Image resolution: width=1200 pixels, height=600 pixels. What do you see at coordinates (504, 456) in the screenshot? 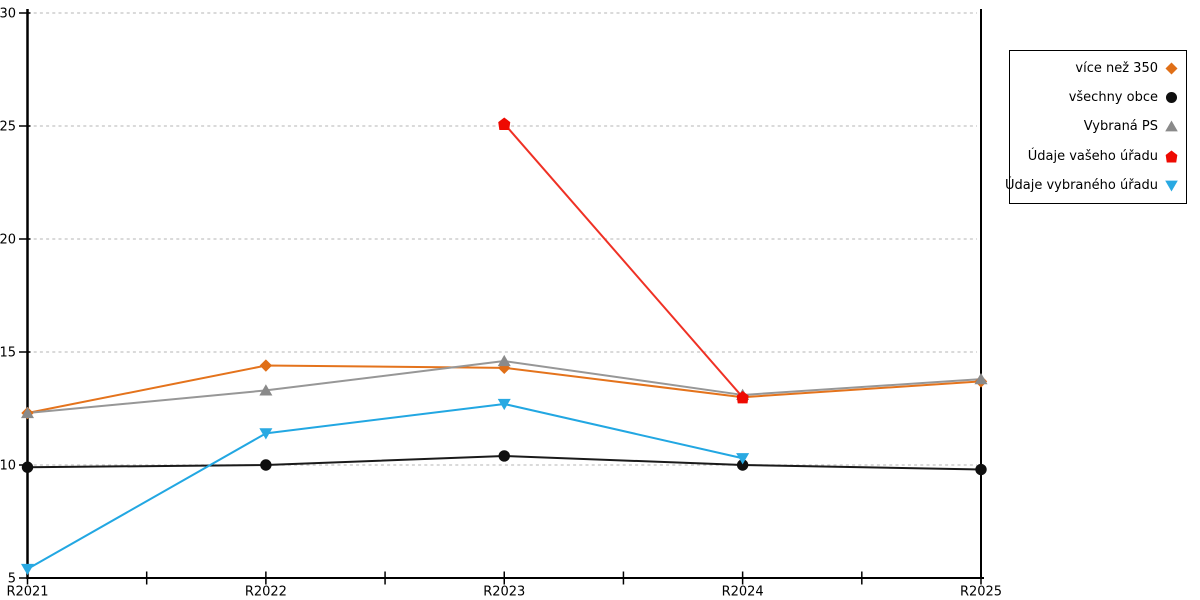
I see `data-point-vsechny-obce-R2023` at bounding box center [504, 456].